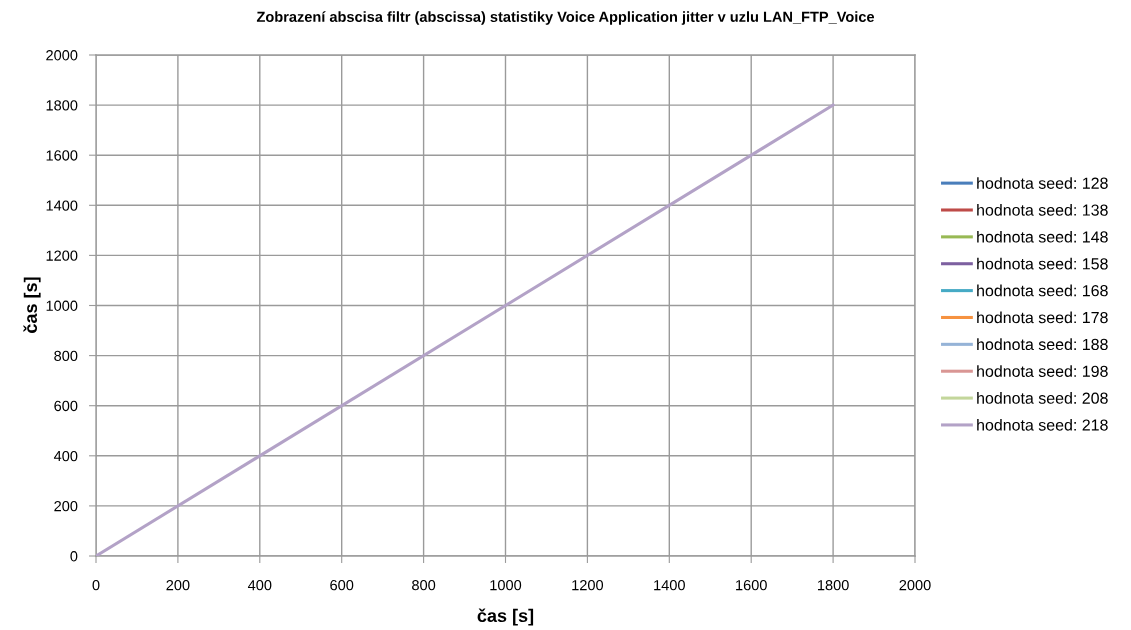 The height and width of the screenshot is (630, 1131). What do you see at coordinates (1042, 183) in the screenshot?
I see `legend-label: hodnota seed: 128` at bounding box center [1042, 183].